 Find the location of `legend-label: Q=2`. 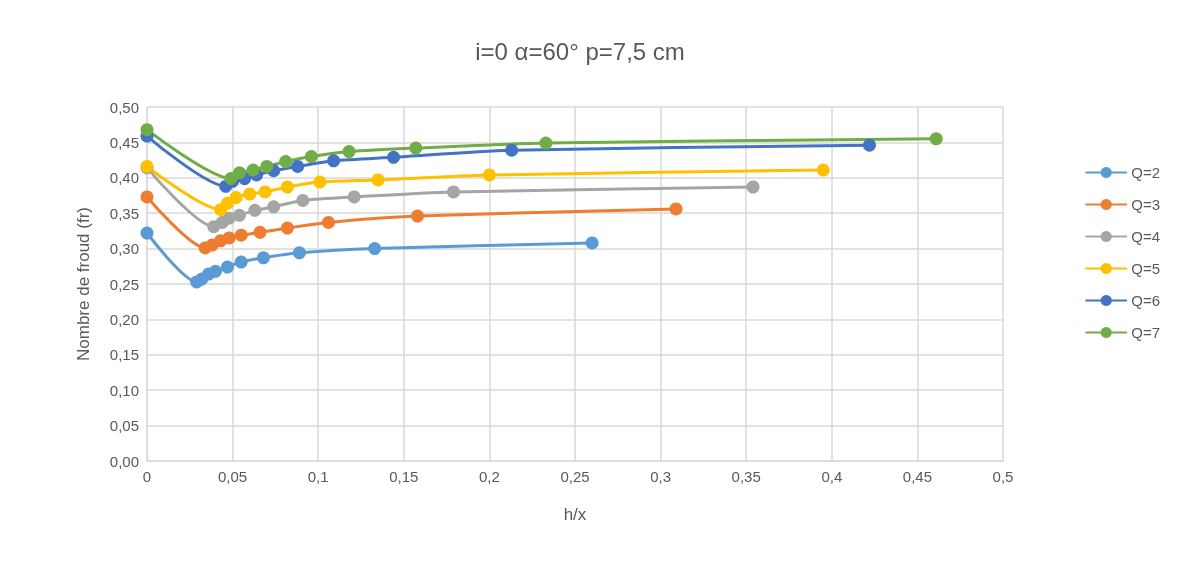

legend-label: Q=2 is located at coordinates (1146, 172).